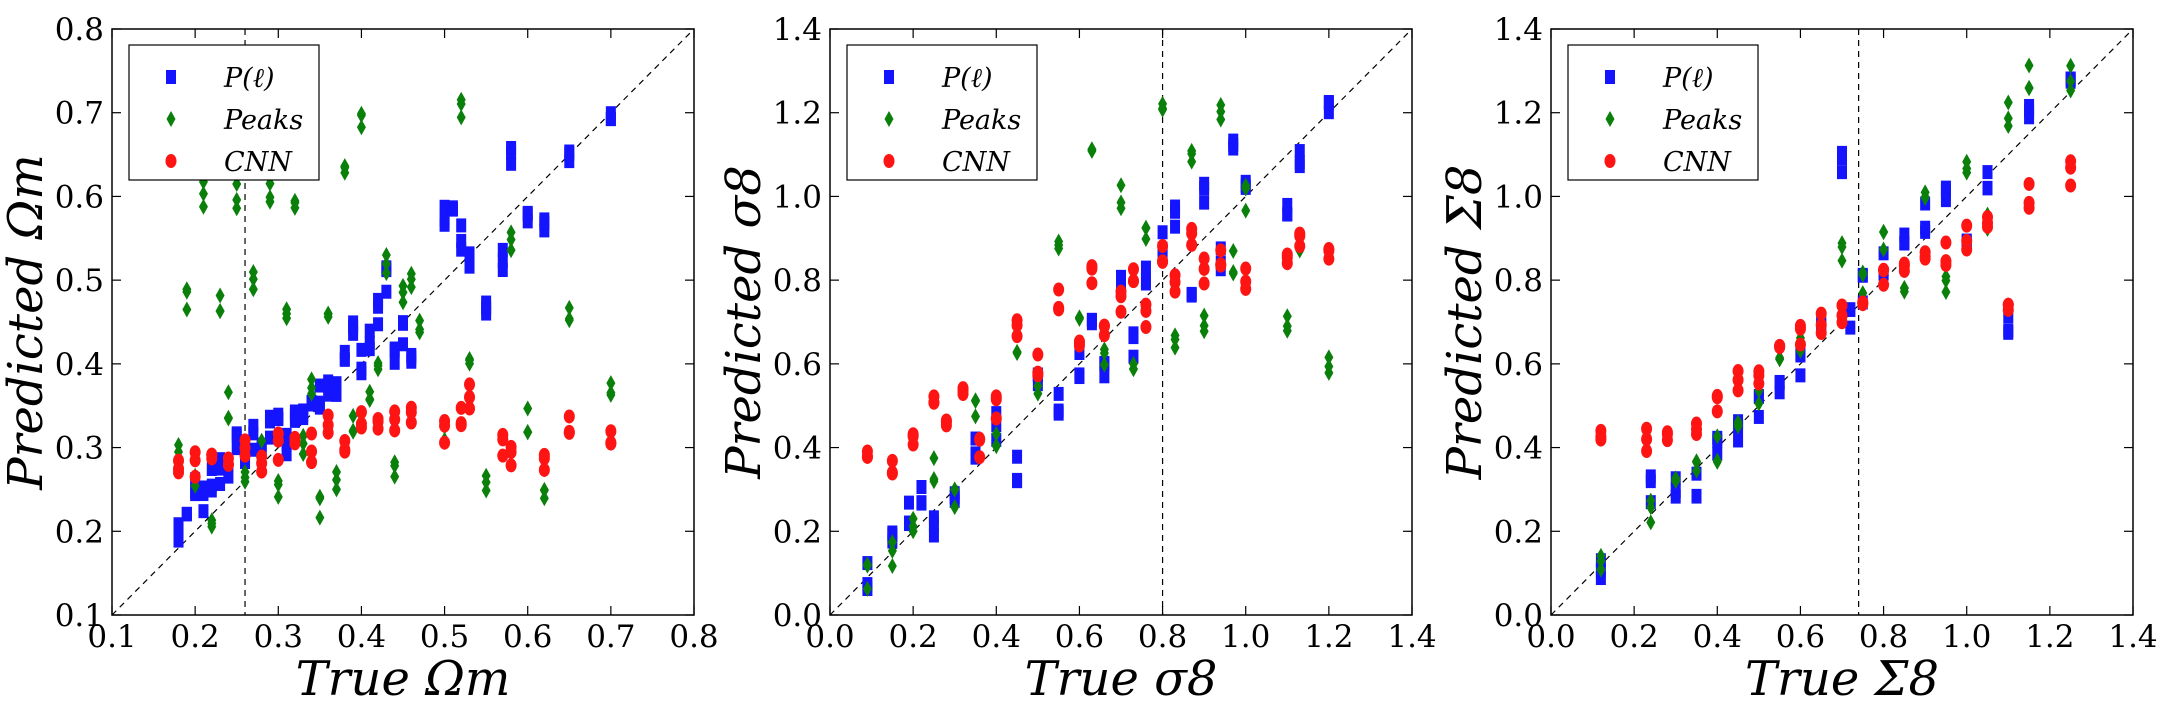 Image resolution: width=2160 pixels, height=720 pixels. I want to click on y-axis-label: Predicted Σ8, so click(1465, 323).